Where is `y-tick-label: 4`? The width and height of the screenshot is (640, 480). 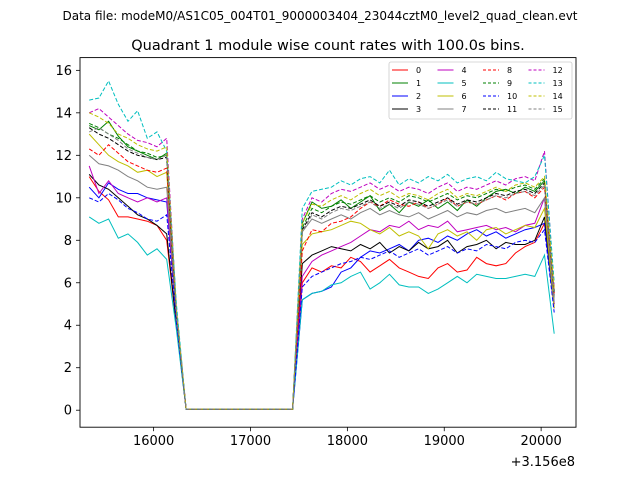 y-tick-label: 4 is located at coordinates (68, 326).